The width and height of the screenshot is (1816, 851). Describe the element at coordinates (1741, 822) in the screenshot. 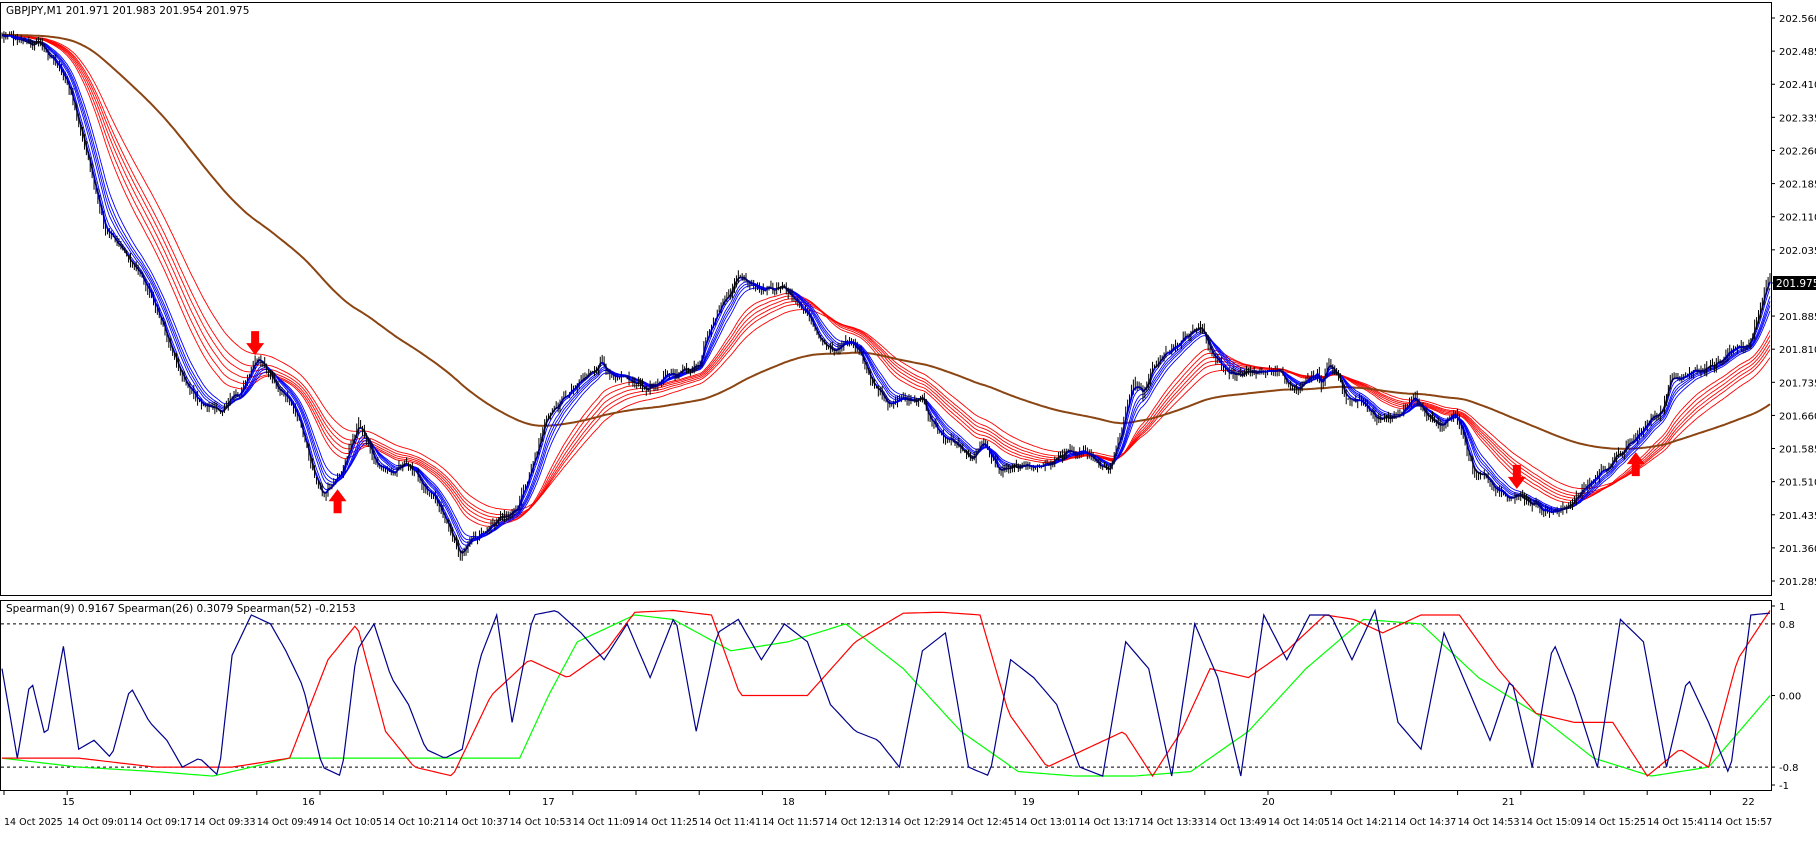

I see `time-label: 14 Oct 15:57` at that location.